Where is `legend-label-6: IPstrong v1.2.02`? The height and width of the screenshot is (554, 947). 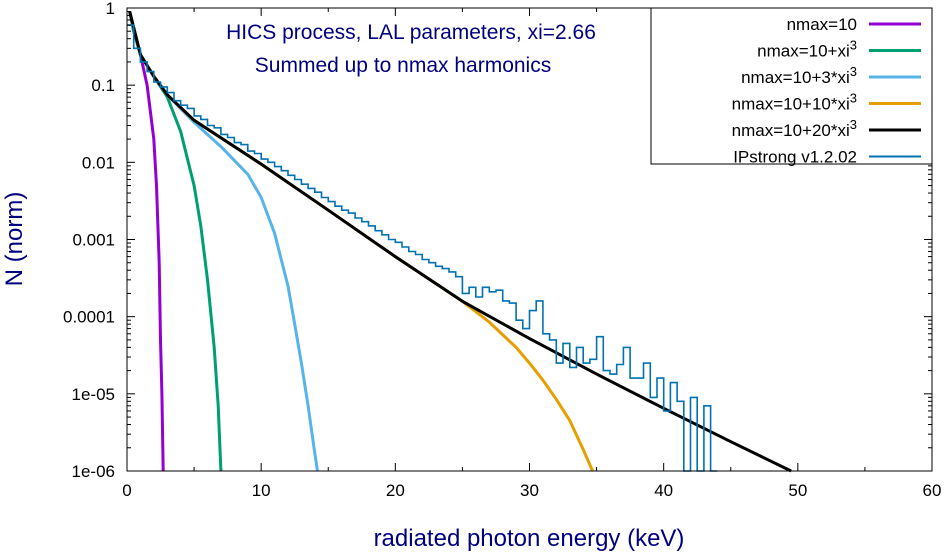 legend-label-6: IPstrong v1.2.02 is located at coordinates (795, 157).